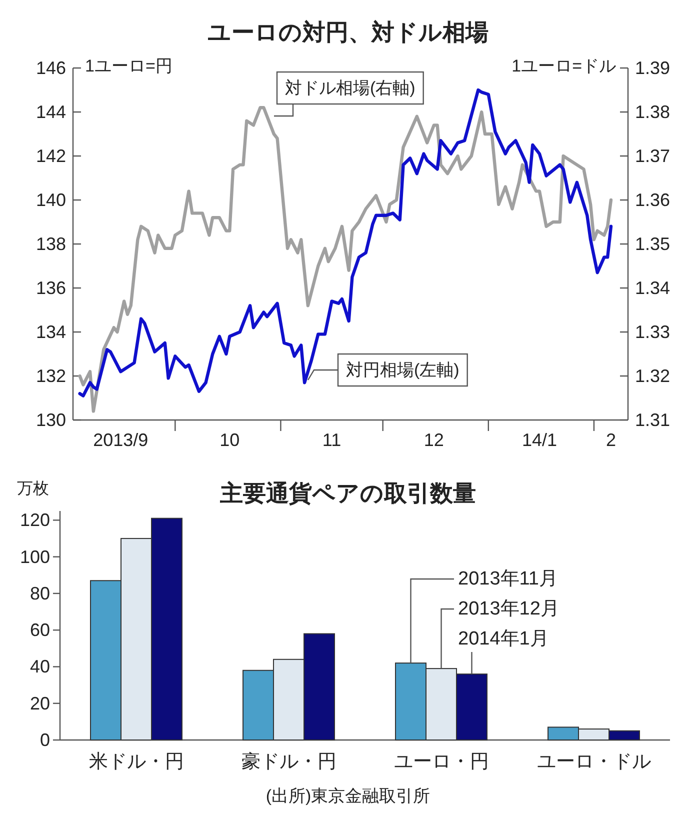  I want to click on y-tick-label: 0, so click(45, 740).